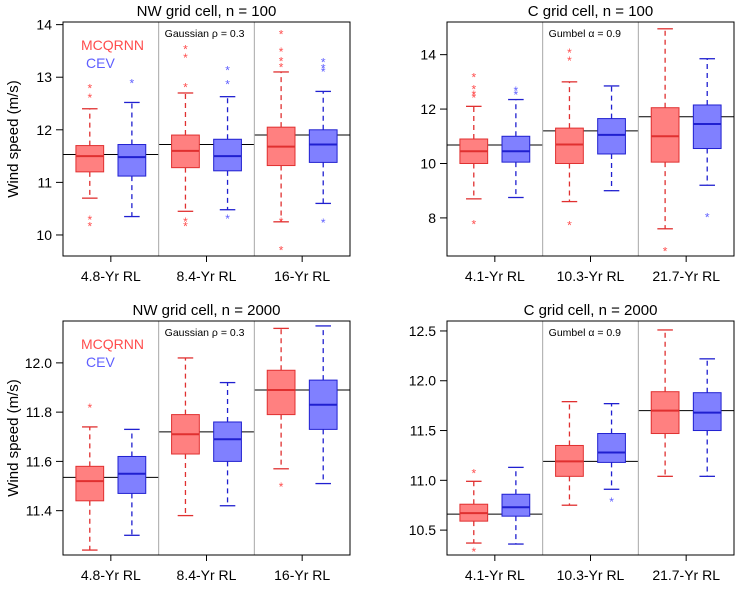  I want to click on y-tick-label: 8, so click(432, 218).